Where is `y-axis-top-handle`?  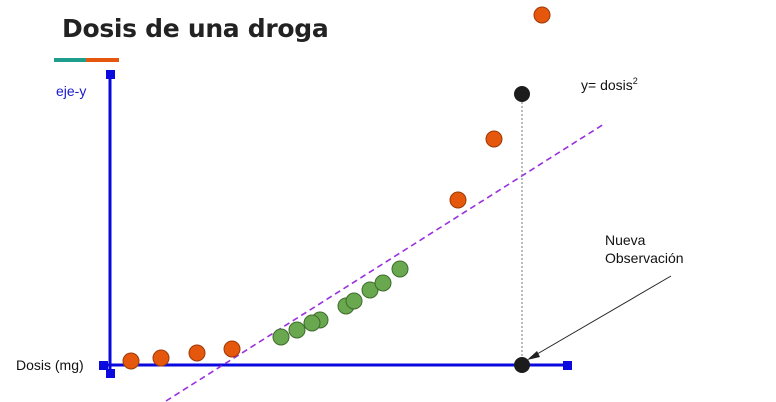 y-axis-top-handle is located at coordinates (110, 74).